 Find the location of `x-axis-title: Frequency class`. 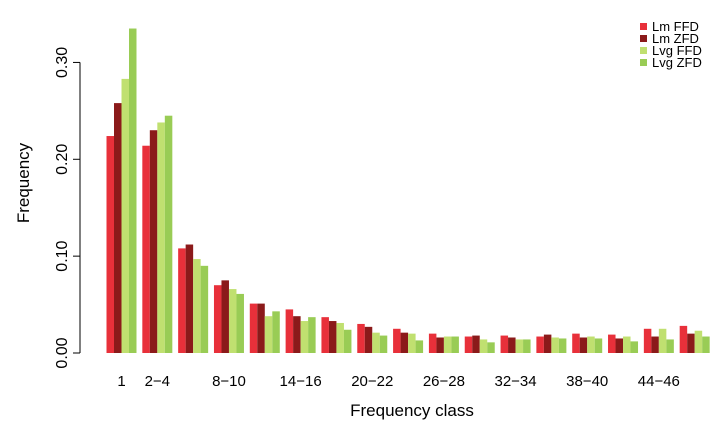

x-axis-title: Frequency class is located at coordinates (412, 410).